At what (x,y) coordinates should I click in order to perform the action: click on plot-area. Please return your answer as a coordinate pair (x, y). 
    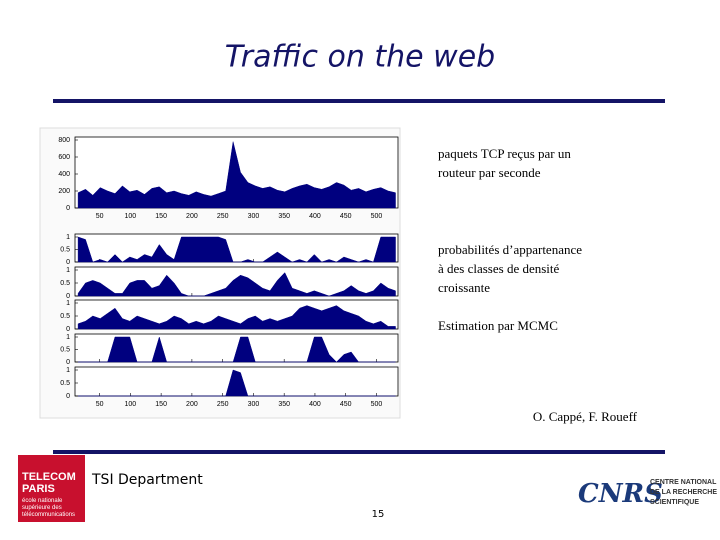
    Looking at the image, I should click on (236, 248).